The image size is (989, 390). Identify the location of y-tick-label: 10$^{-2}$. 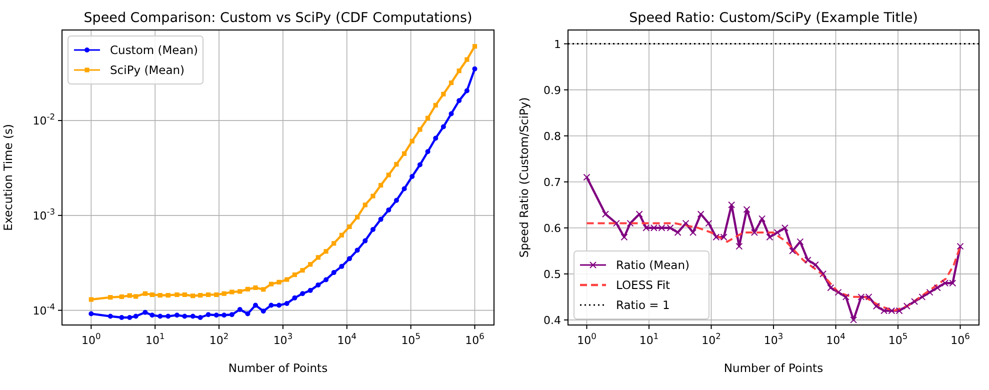
(43, 120).